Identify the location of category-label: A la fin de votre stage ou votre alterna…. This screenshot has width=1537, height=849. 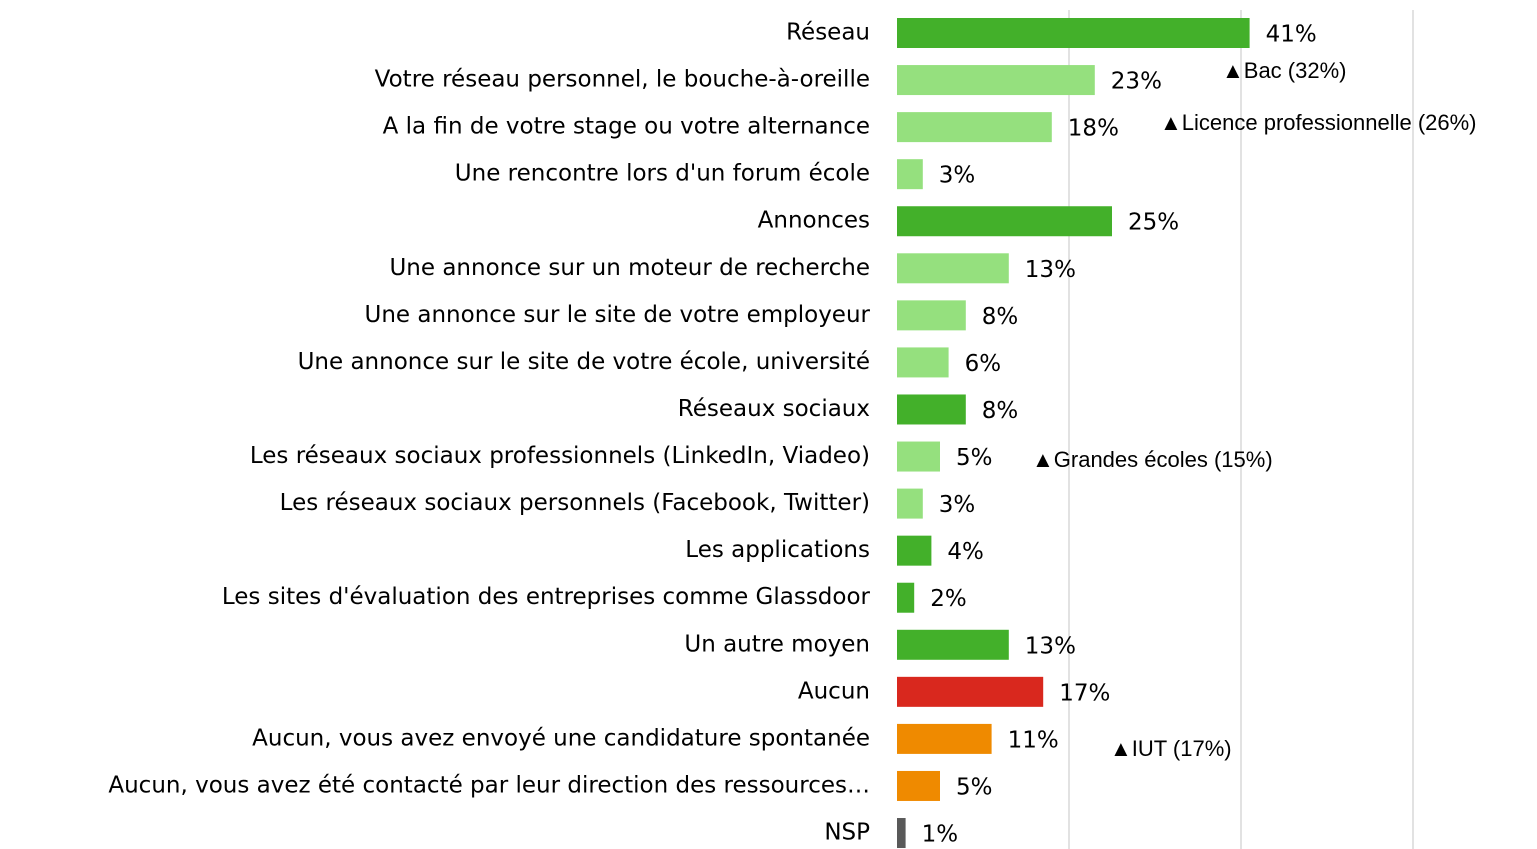
(626, 127).